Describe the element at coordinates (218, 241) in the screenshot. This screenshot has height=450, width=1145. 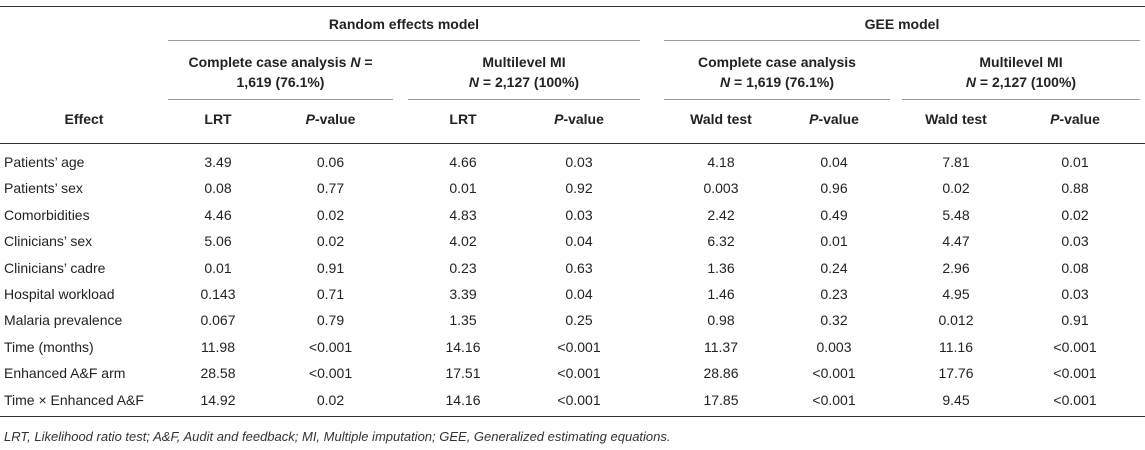
I see `table-cell: 5.06` at that location.